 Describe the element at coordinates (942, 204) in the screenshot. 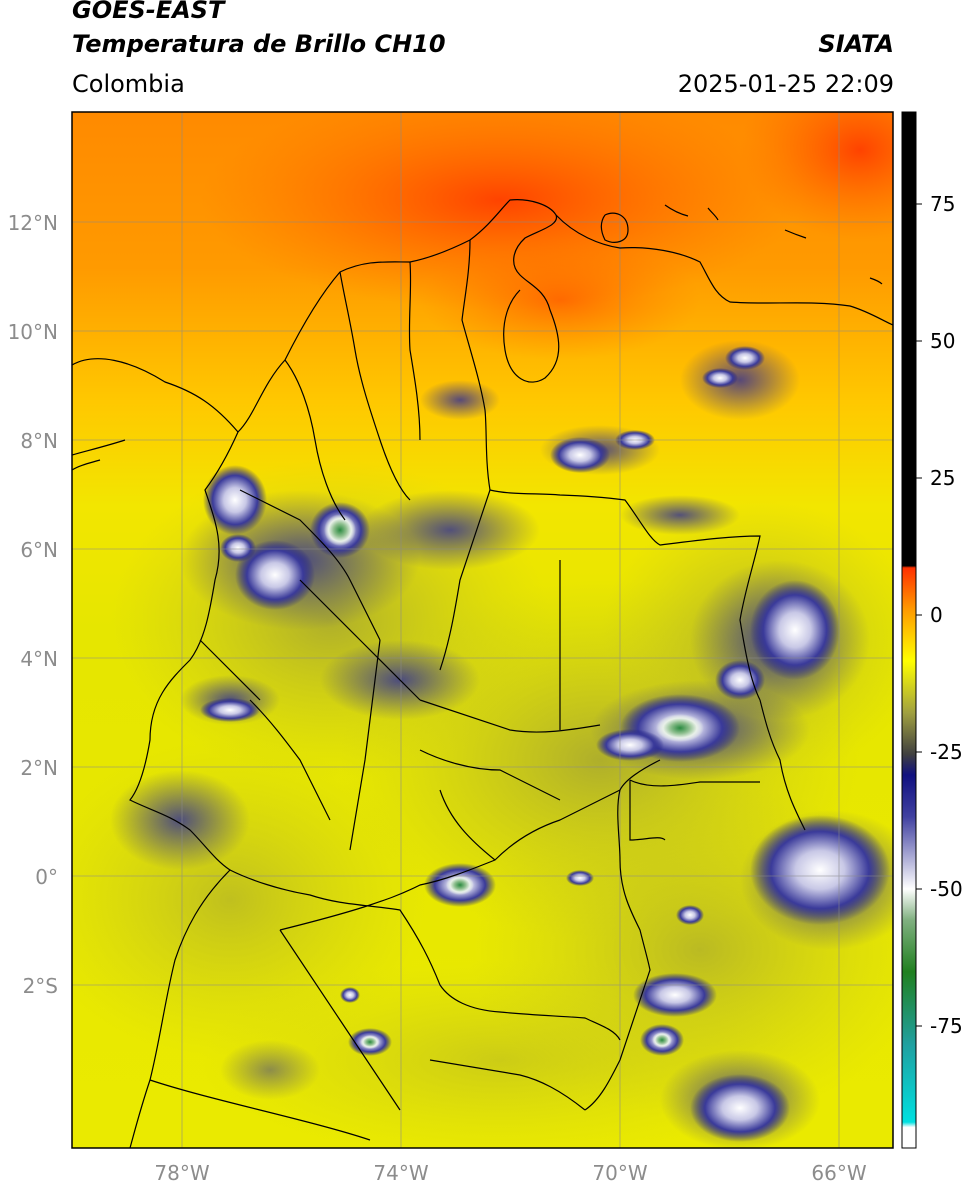

I see `colorbar-label-75: 75` at that location.